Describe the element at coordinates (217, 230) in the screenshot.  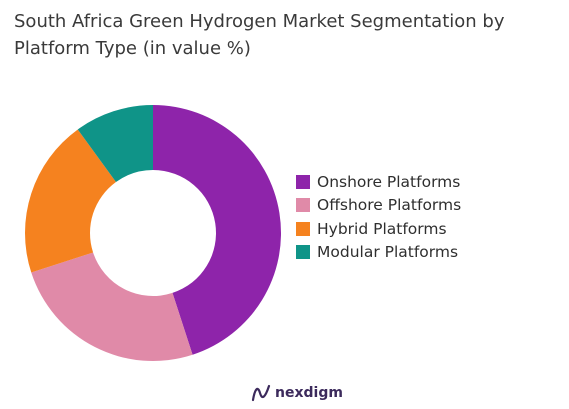
I see `donut-slice-onshore-platforms` at that location.